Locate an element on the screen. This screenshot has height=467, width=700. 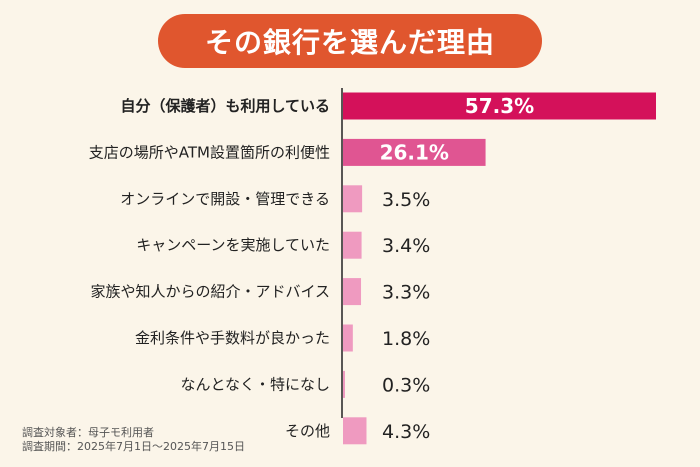
value-label: 3.5% is located at coordinates (406, 200).